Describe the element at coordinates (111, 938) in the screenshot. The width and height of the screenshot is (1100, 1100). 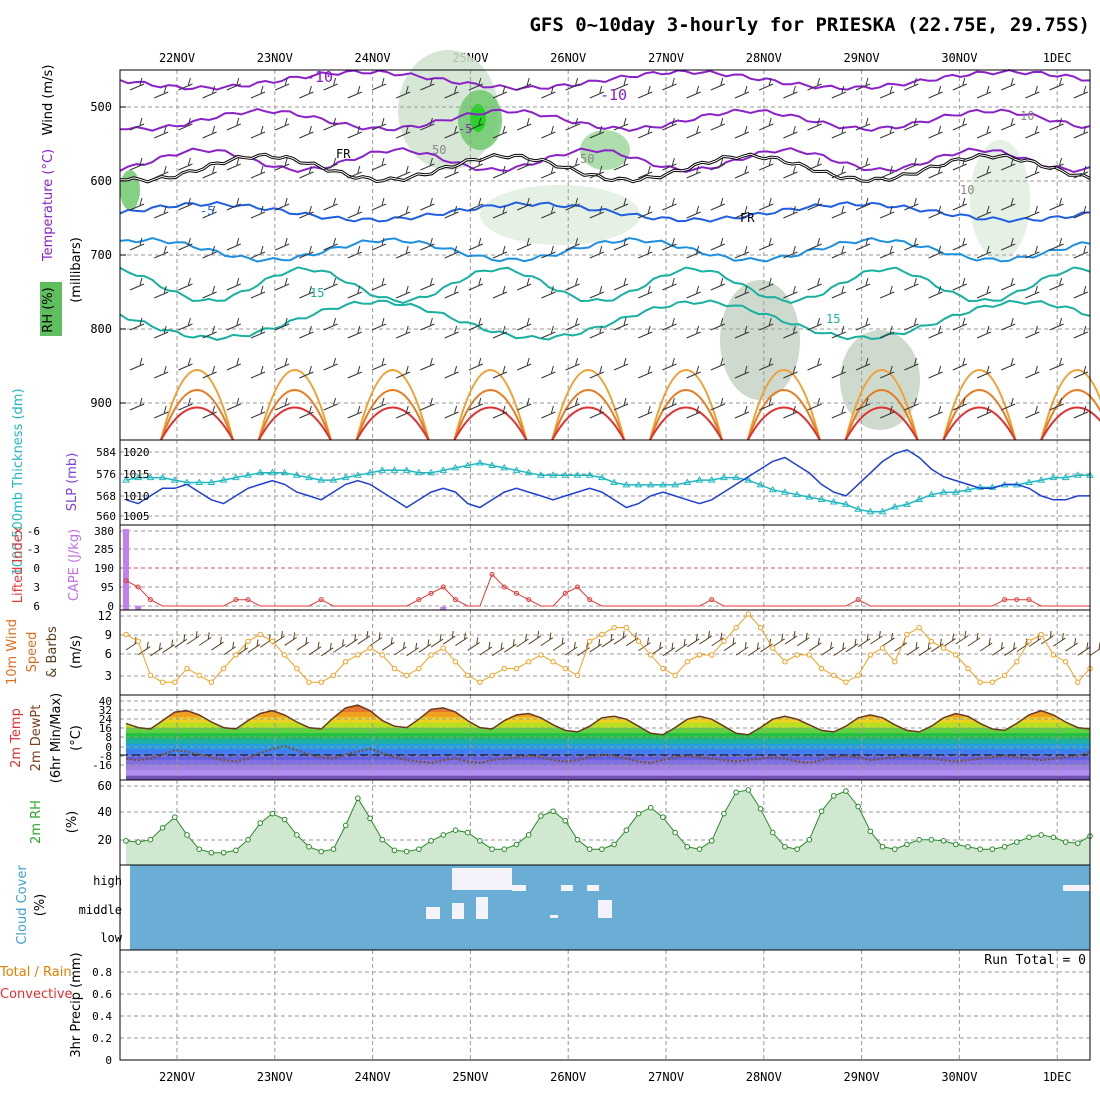
I see `cloud-level-label: low` at that location.